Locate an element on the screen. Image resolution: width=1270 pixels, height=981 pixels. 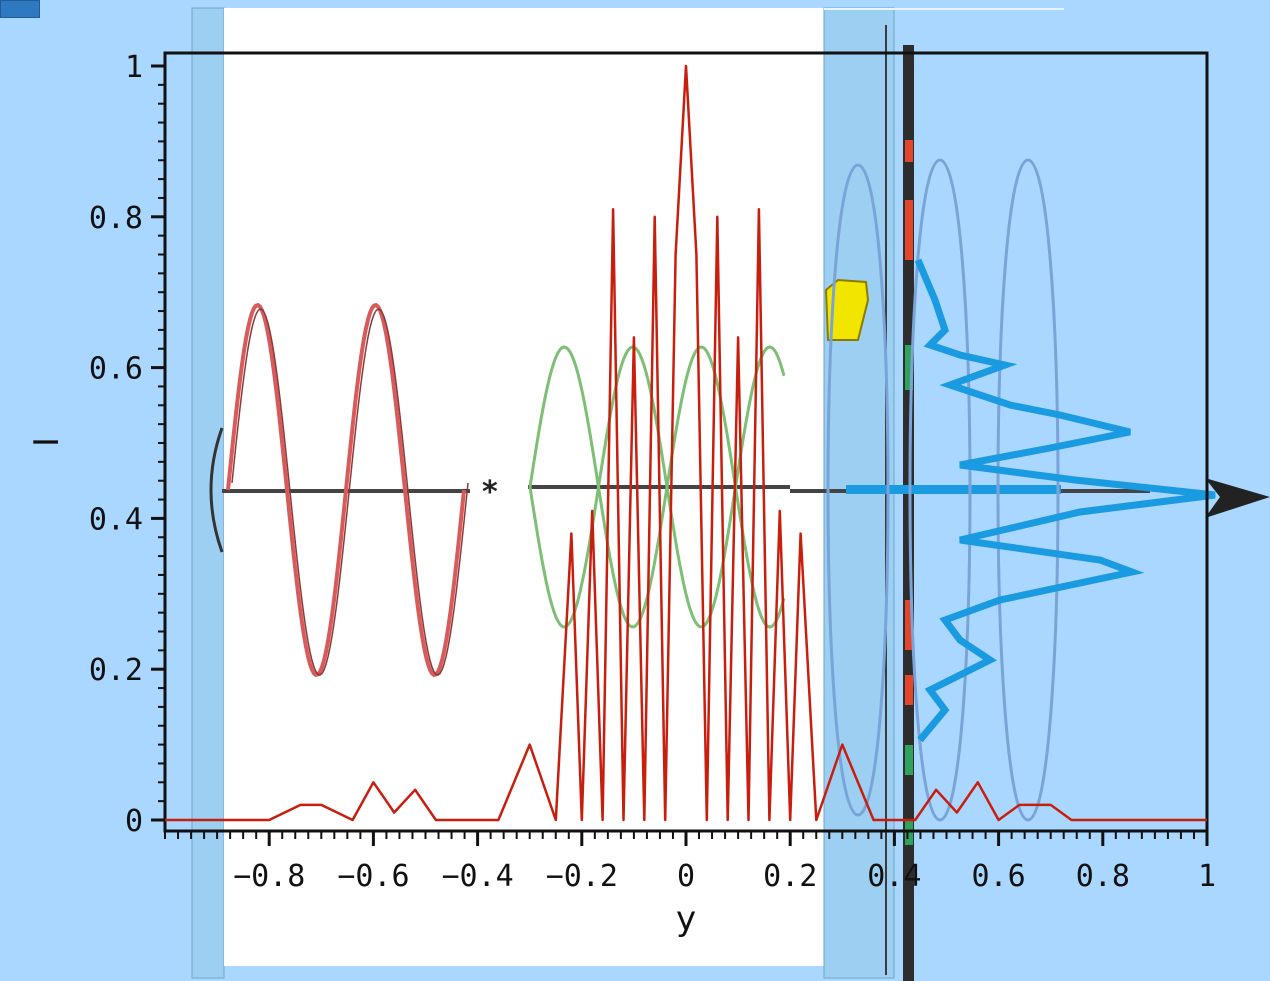
x-tick-label: 0.2 is located at coordinates (790, 876).